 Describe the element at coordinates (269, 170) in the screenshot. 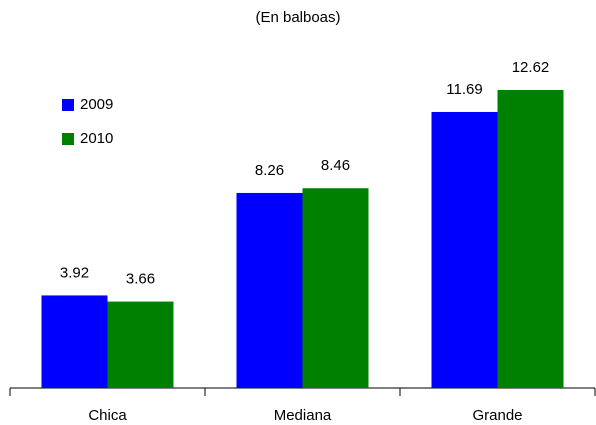

I see `value-label: 8.26` at that location.